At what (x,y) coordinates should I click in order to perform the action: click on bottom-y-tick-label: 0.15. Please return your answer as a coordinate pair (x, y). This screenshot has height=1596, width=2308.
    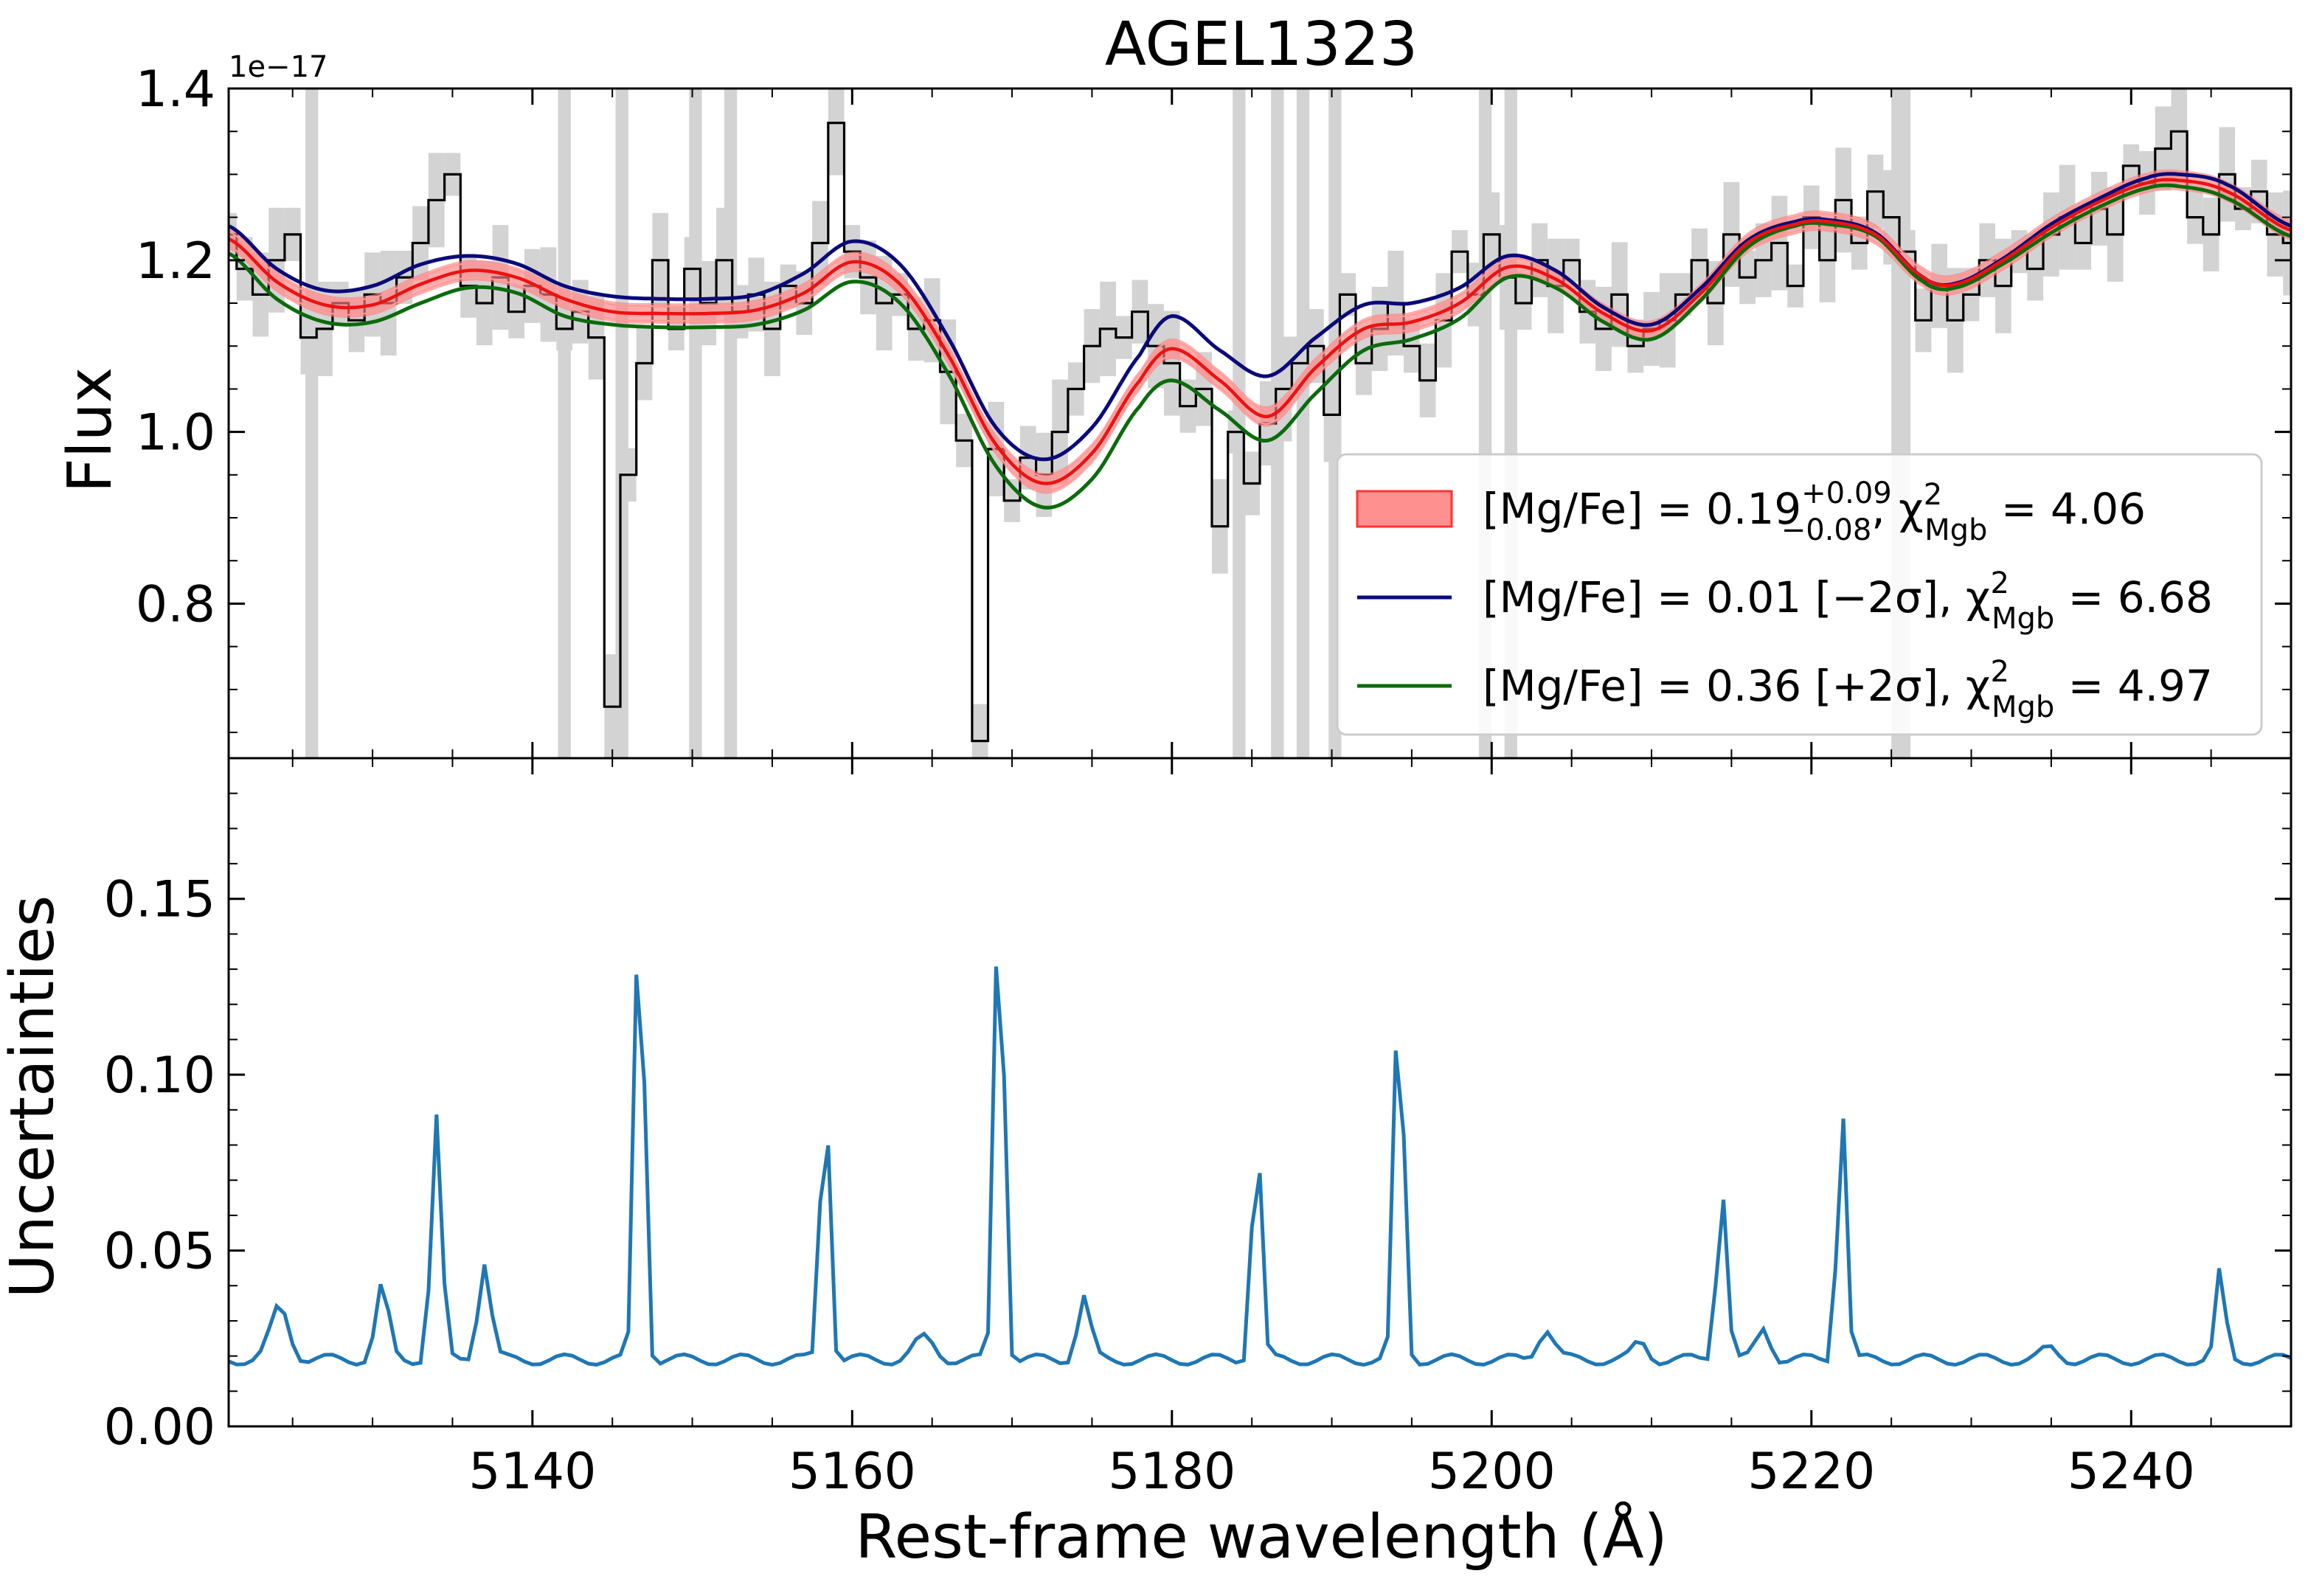
    Looking at the image, I should click on (159, 900).